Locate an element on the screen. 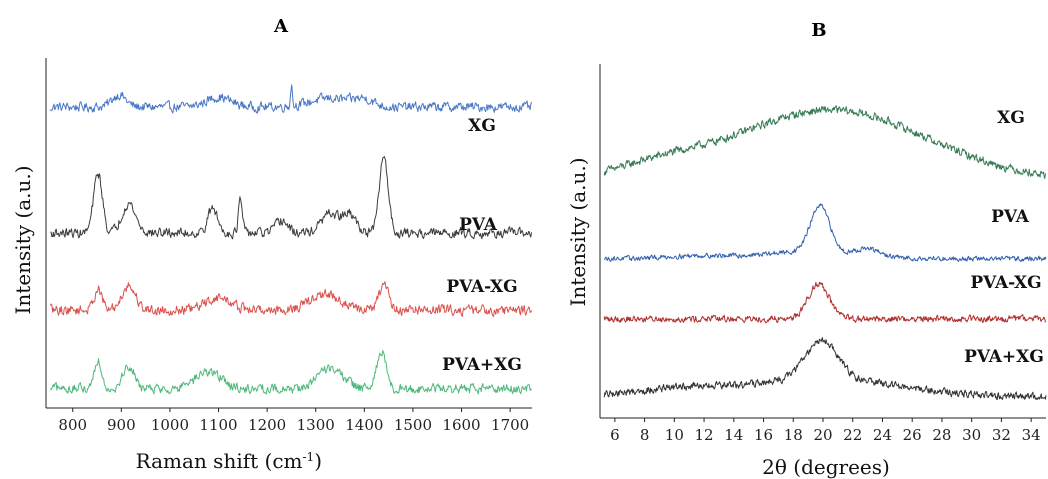  panel-a-x-tick-label: 1400 is located at coordinates (364, 425).